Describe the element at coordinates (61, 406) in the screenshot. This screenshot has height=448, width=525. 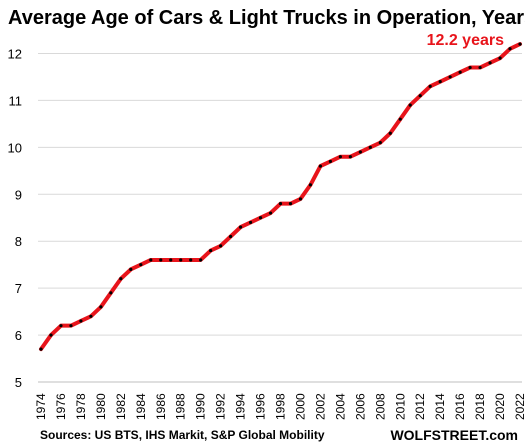
I see `x-tick-label: 1976` at that location.